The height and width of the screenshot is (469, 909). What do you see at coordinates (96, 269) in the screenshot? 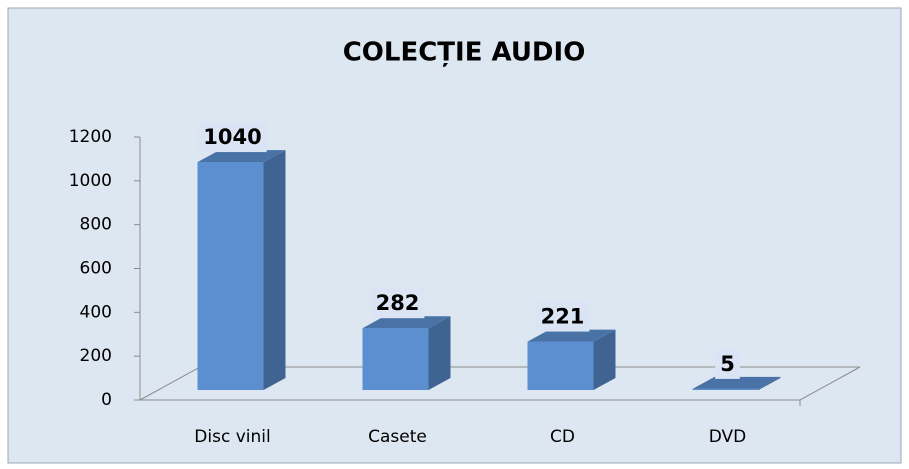
I see `y-tick-label: 600` at bounding box center [96, 269].